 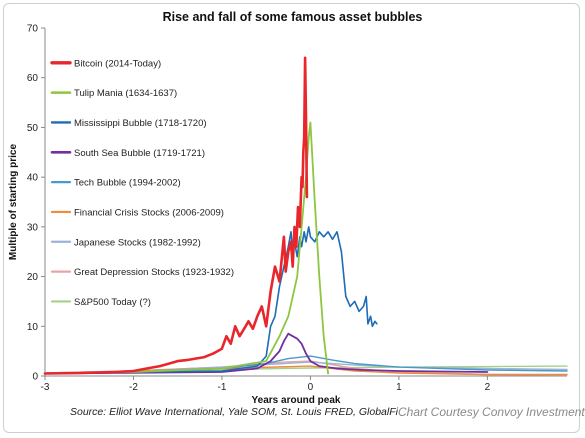 I want to click on y-tick-label: 50, so click(x=33, y=128).